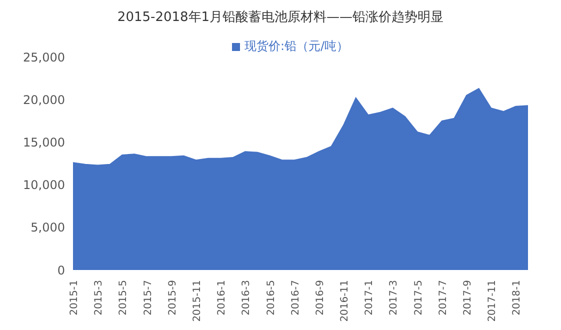  Describe the element at coordinates (197, 301) in the screenshot. I see `x-tick-label: 2015-11` at that location.